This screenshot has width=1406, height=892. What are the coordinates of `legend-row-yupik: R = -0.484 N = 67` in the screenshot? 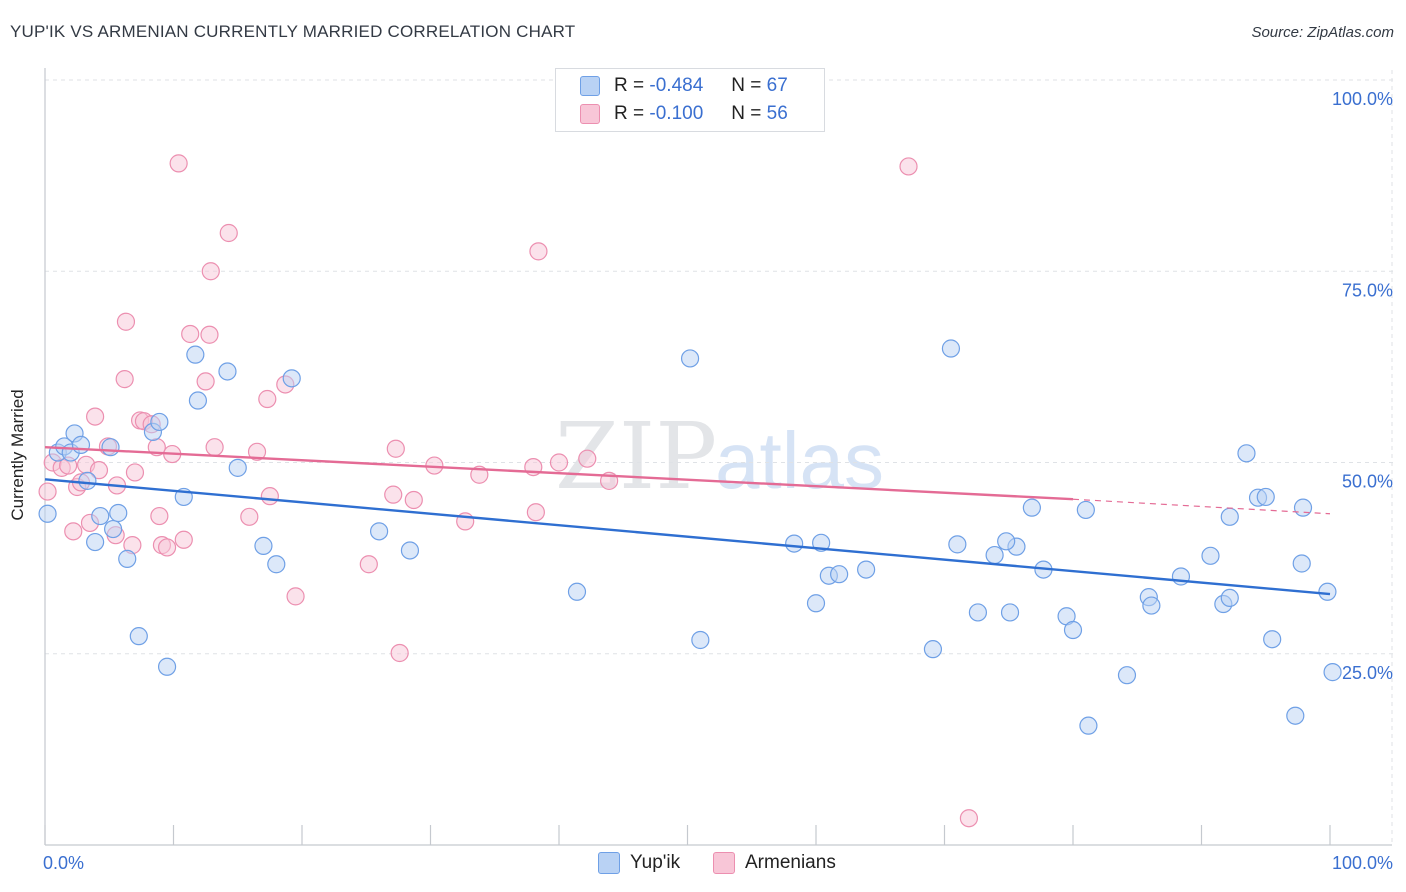 It's located at (684, 86).